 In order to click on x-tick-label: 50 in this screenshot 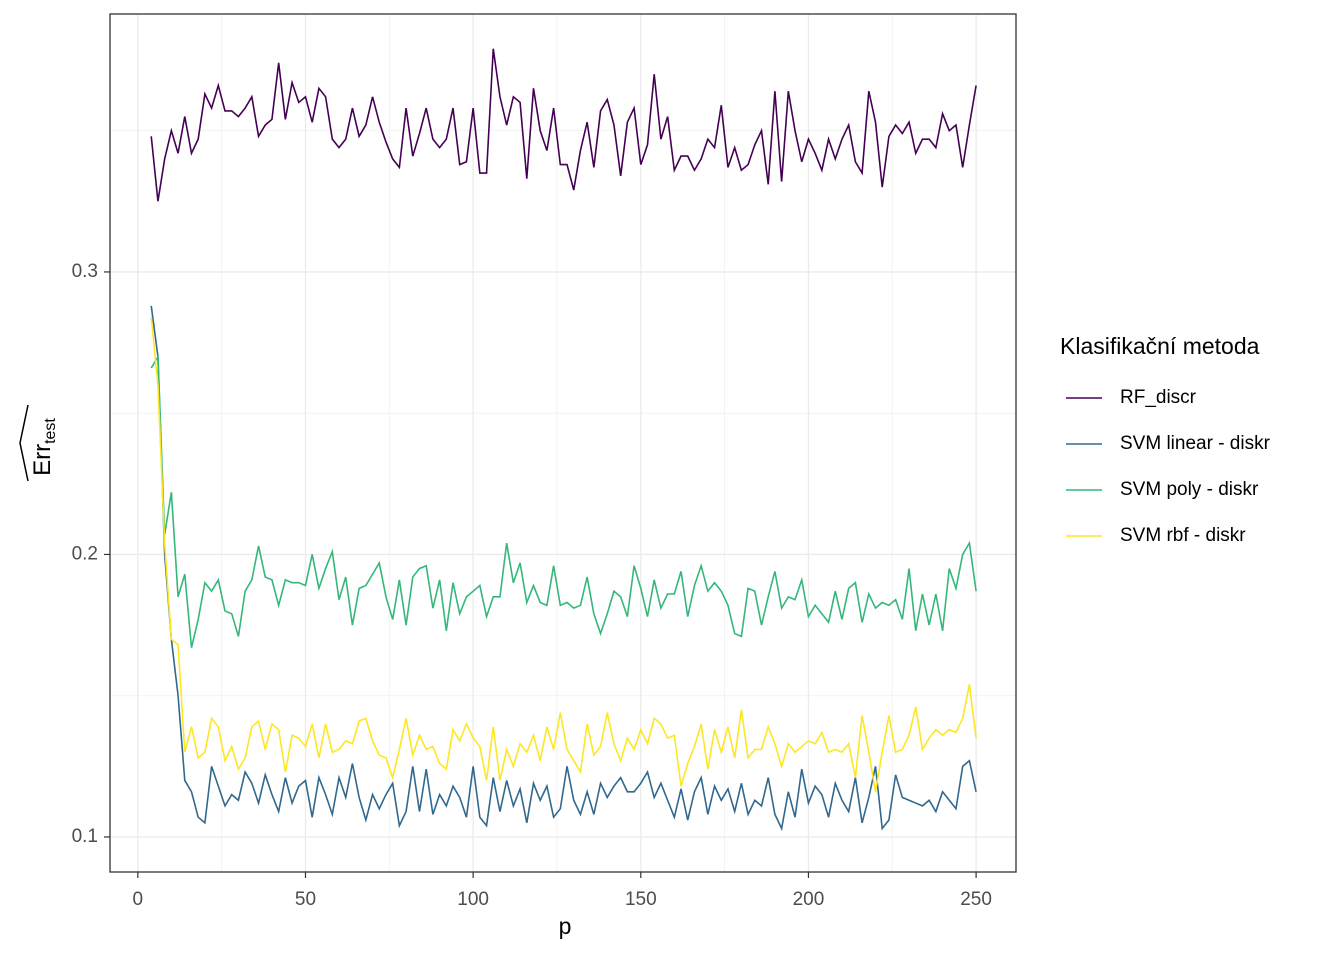, I will do `click(305, 899)`.